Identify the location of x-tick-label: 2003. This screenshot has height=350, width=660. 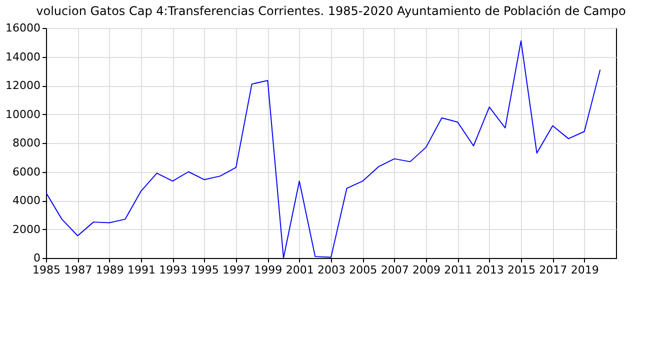
(332, 270).